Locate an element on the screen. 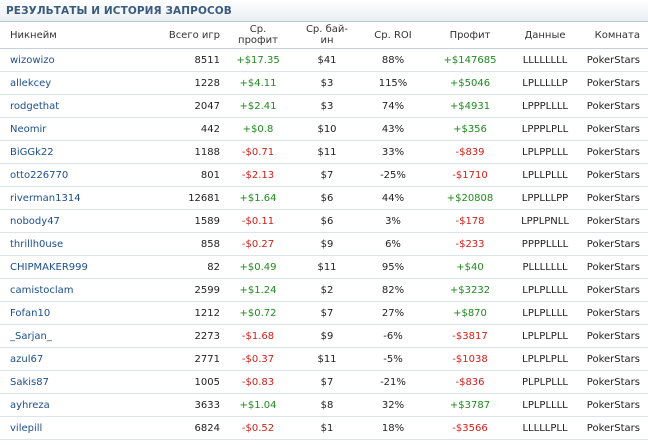  player-nick-link: Sakis87 is located at coordinates (75, 382).